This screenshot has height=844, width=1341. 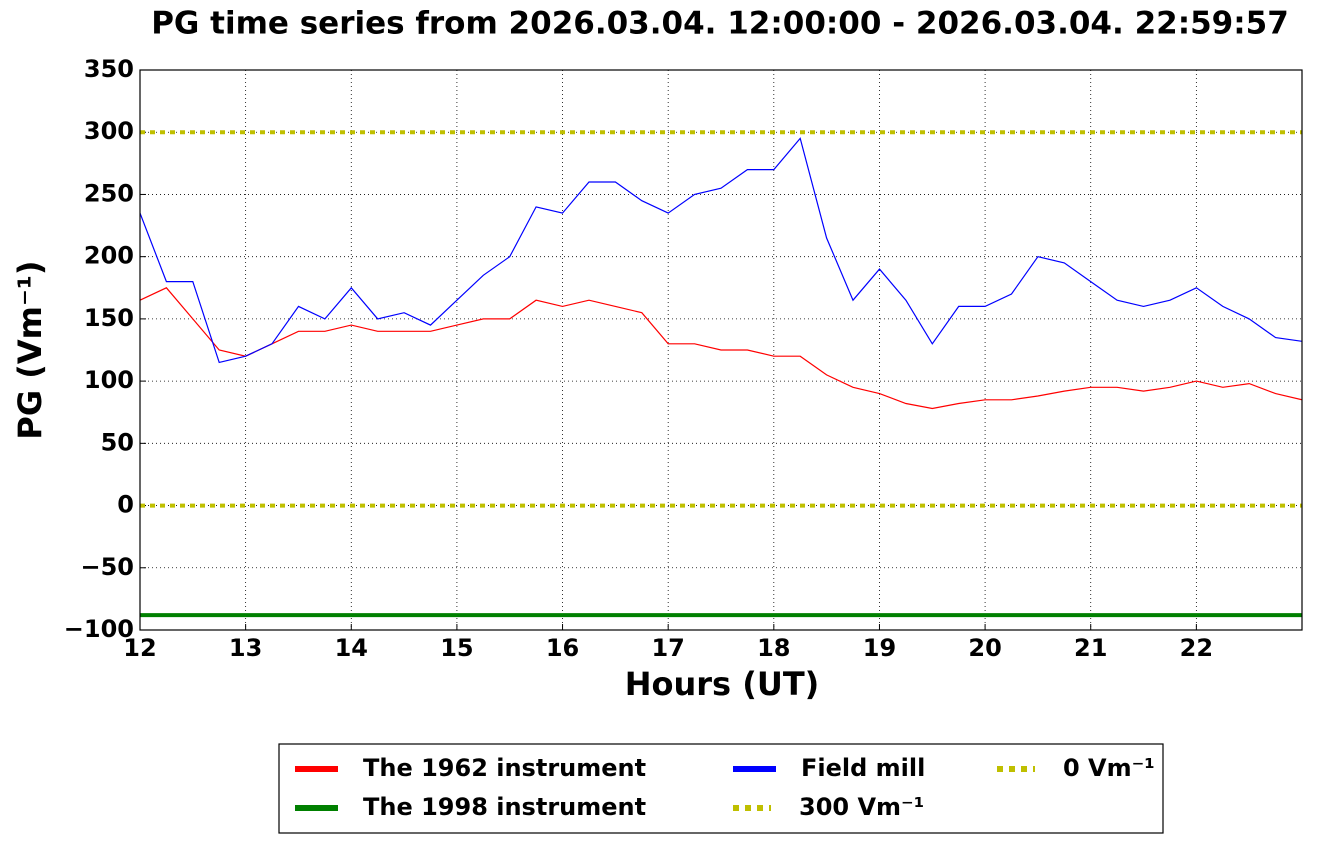 What do you see at coordinates (1109, 768) in the screenshot?
I see `legend-label: 0 Vm⁻¹` at bounding box center [1109, 768].